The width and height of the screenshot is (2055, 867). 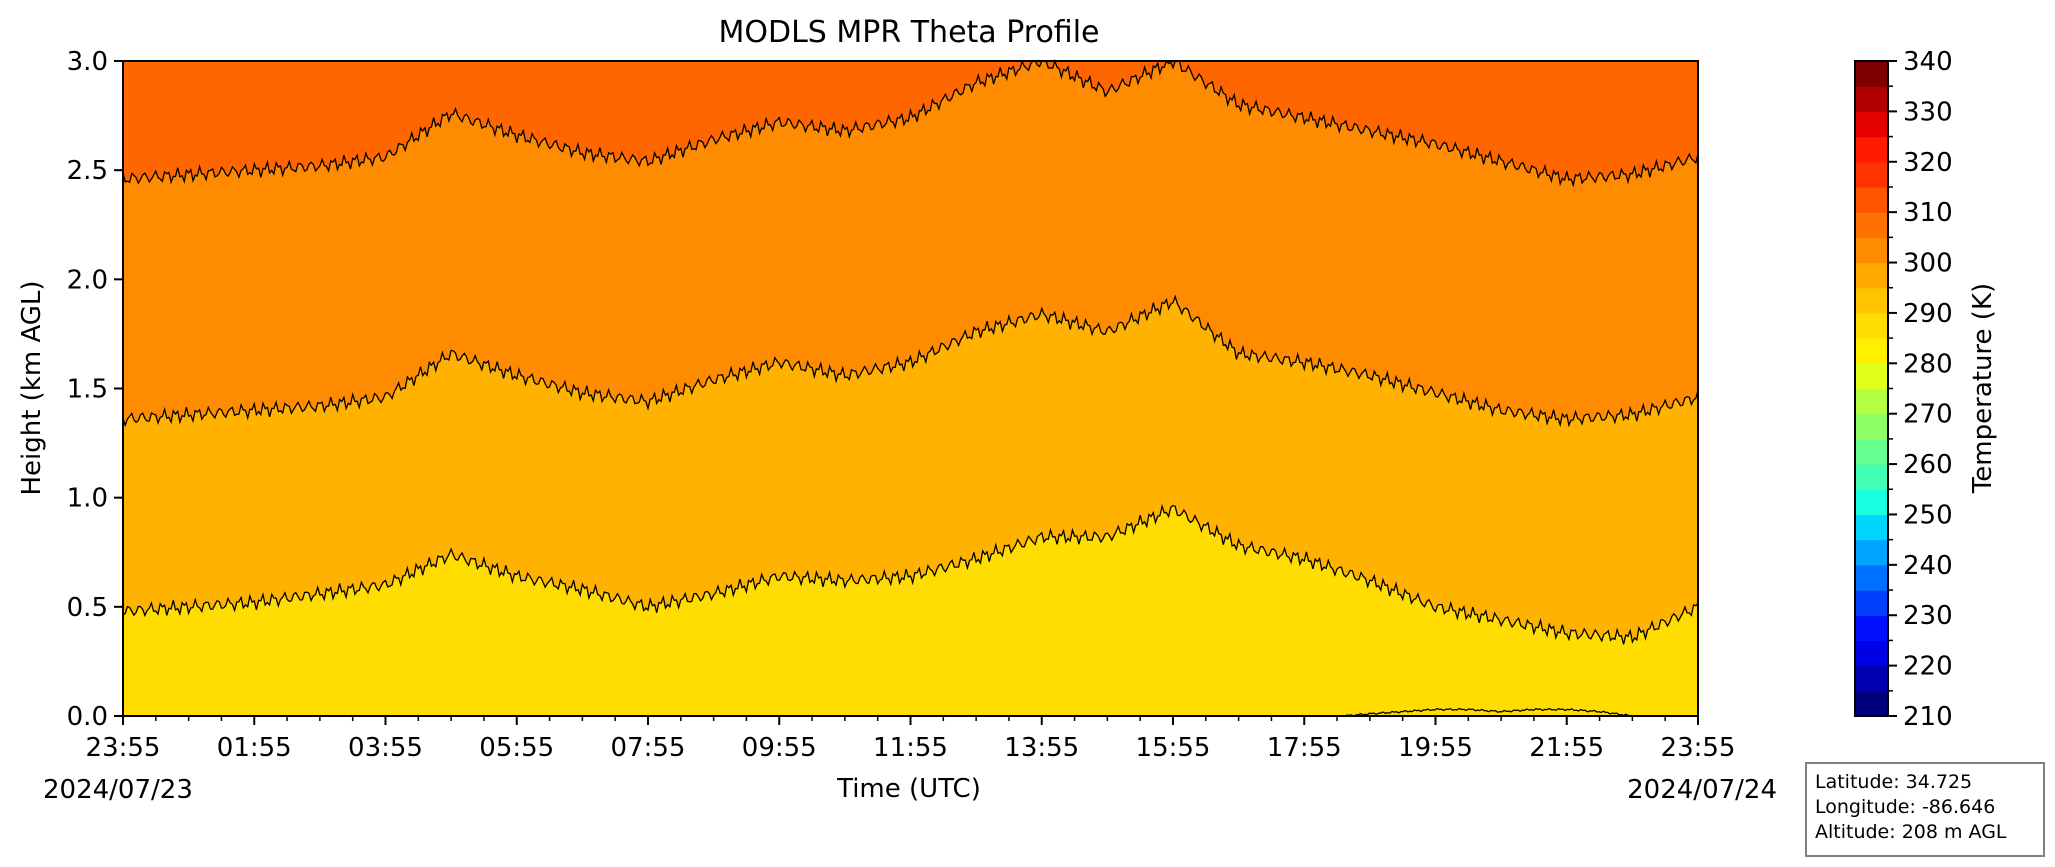 What do you see at coordinates (779, 748) in the screenshot?
I see `x-tick-label: 09:55` at bounding box center [779, 748].